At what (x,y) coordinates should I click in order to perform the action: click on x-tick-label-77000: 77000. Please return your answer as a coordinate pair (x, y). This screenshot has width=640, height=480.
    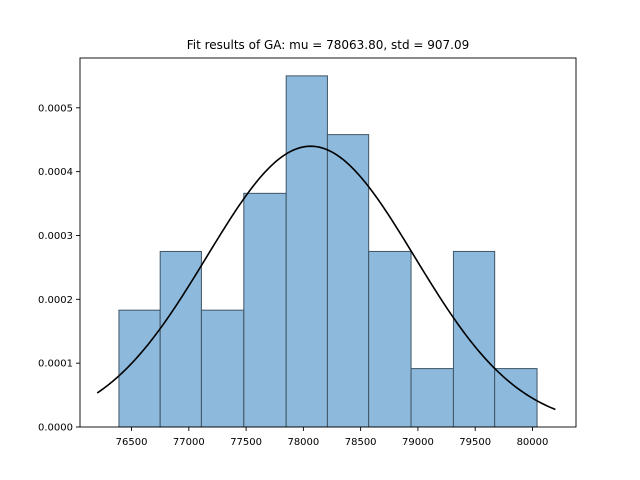
    Looking at the image, I should click on (189, 442).